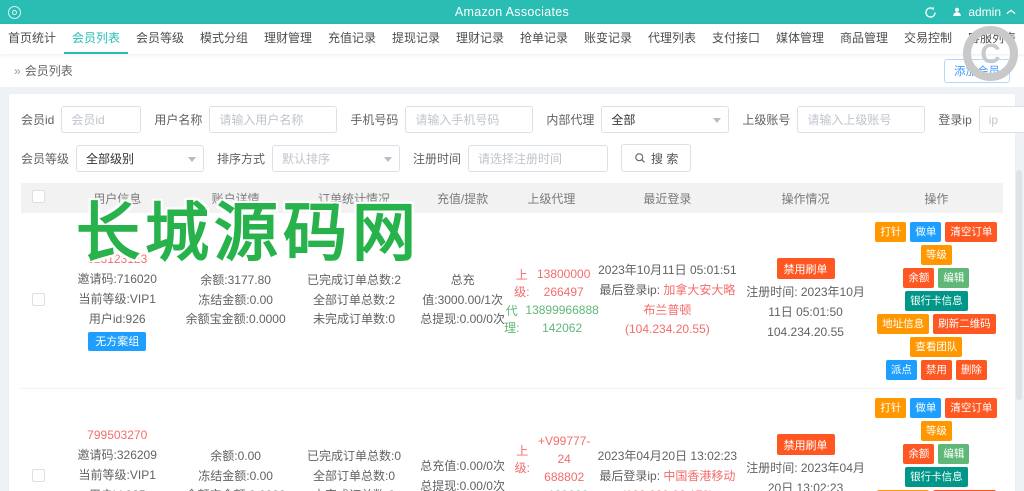  I want to click on nav-item-16: 客服列表, so click(991, 38).